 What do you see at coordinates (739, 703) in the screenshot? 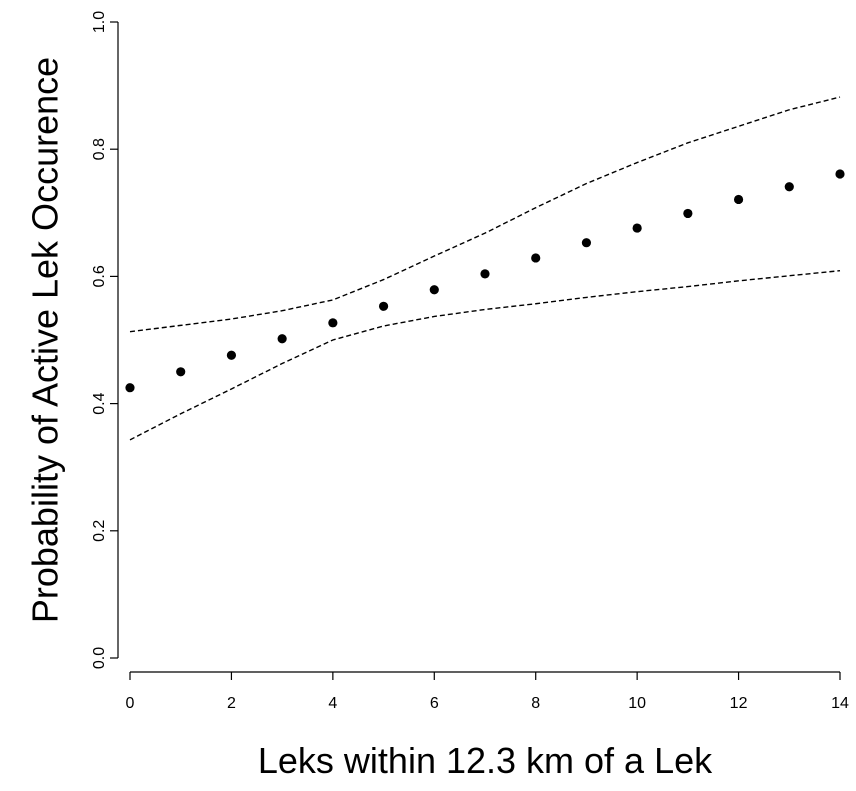
I see `x-tick-label: 12` at bounding box center [739, 703].